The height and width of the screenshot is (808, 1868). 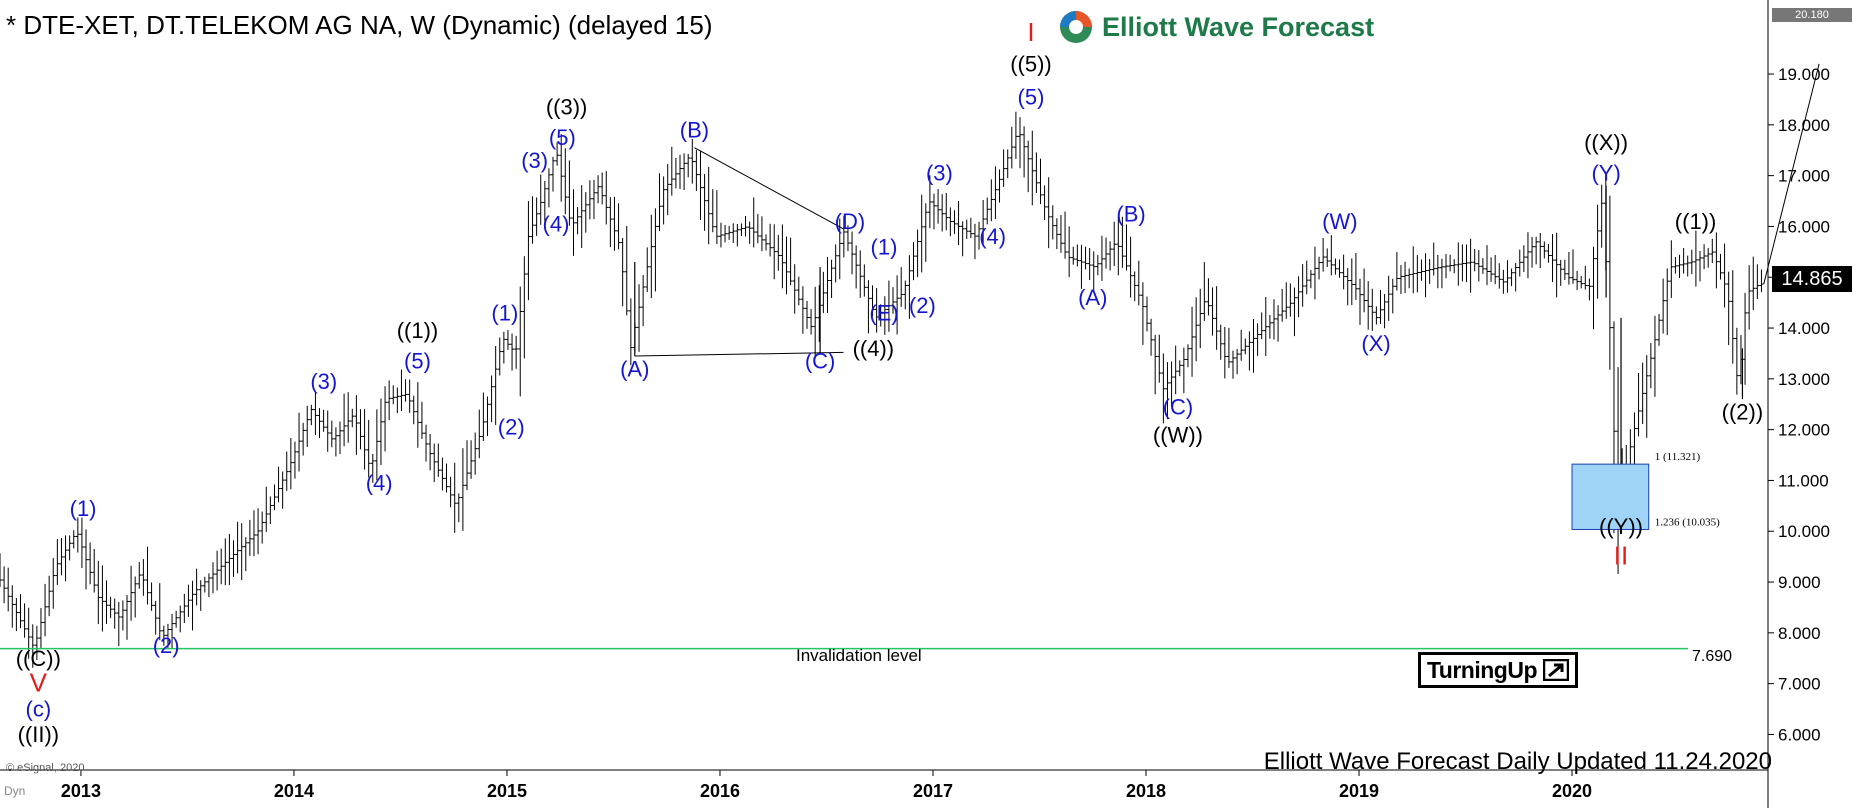 I want to click on wave-label: V, so click(x=39, y=682).